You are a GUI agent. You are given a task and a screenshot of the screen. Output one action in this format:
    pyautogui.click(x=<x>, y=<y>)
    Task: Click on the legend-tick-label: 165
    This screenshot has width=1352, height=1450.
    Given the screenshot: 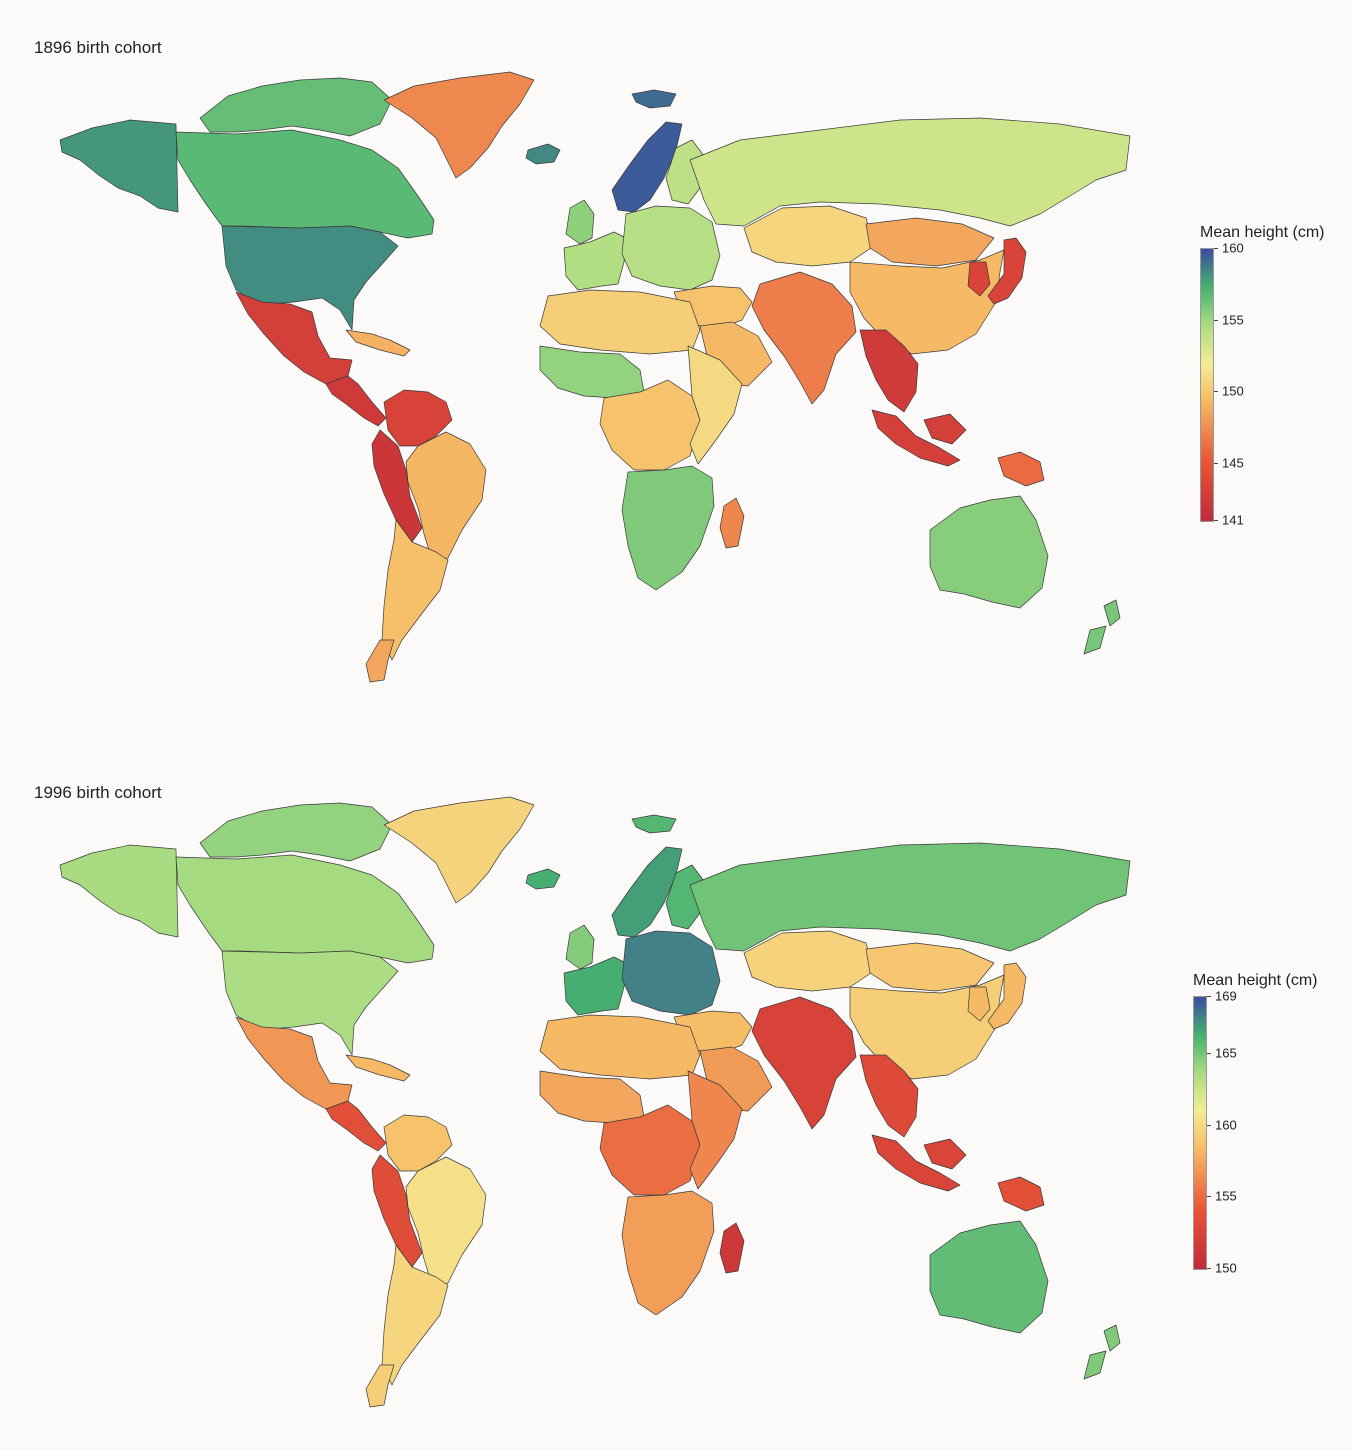 What is the action you would take?
    pyautogui.click(x=1226, y=1053)
    